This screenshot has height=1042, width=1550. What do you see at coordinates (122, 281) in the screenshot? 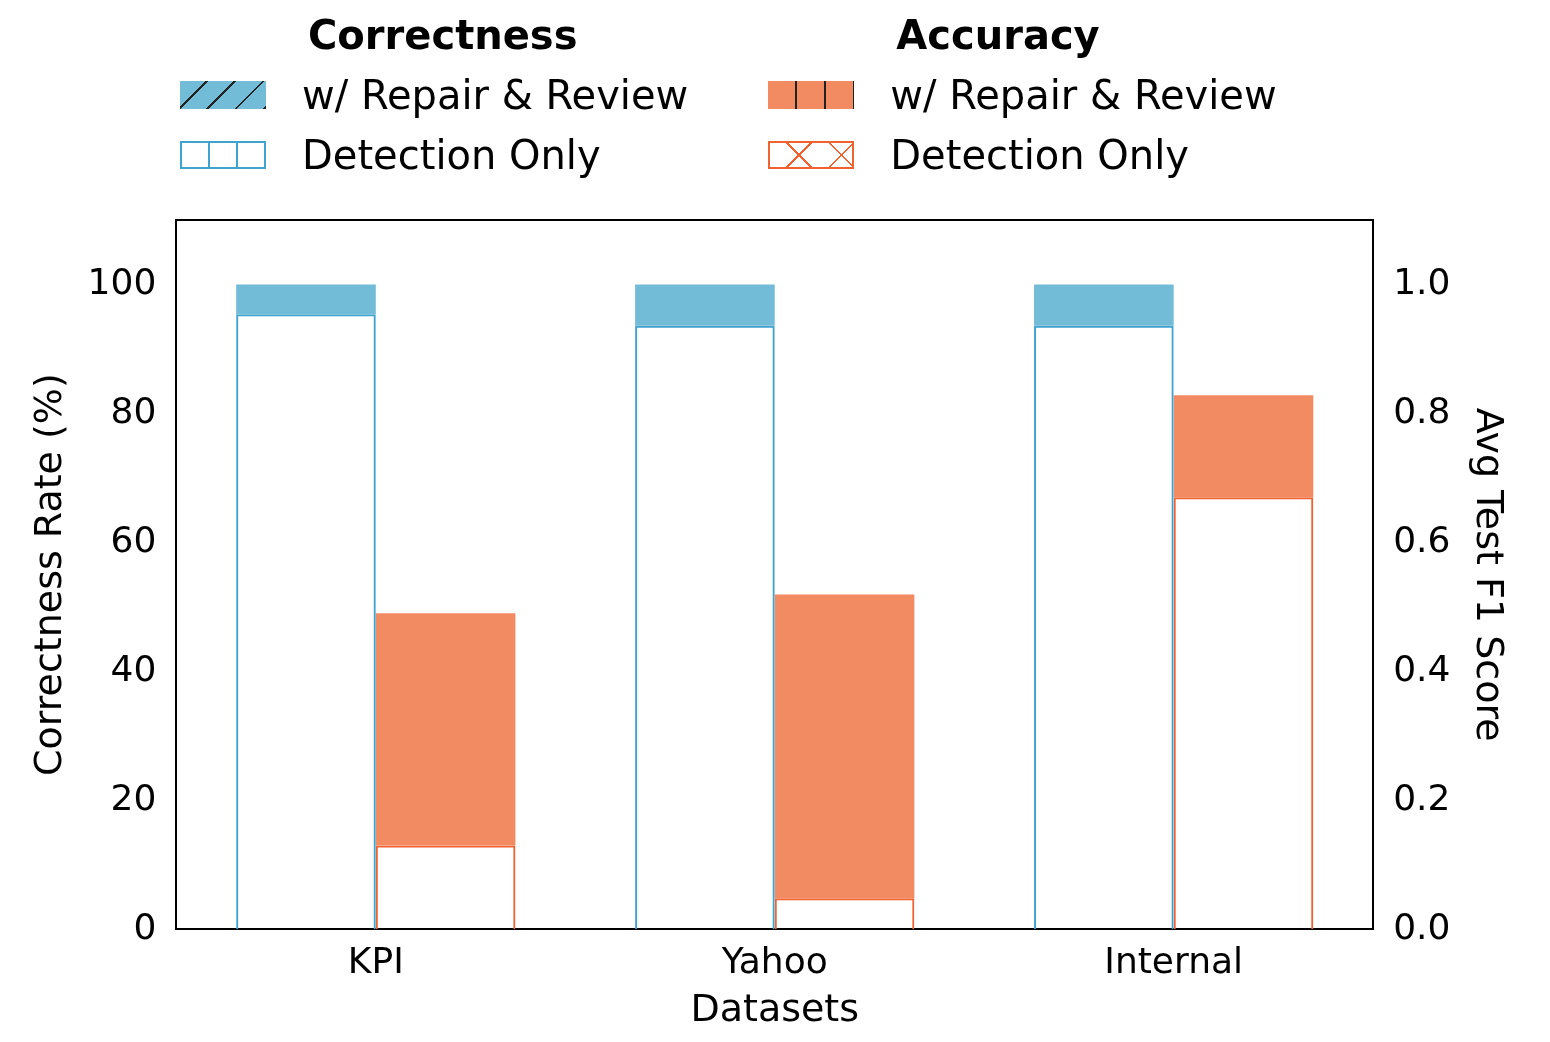
I see `y-tick-label: 100` at bounding box center [122, 281].